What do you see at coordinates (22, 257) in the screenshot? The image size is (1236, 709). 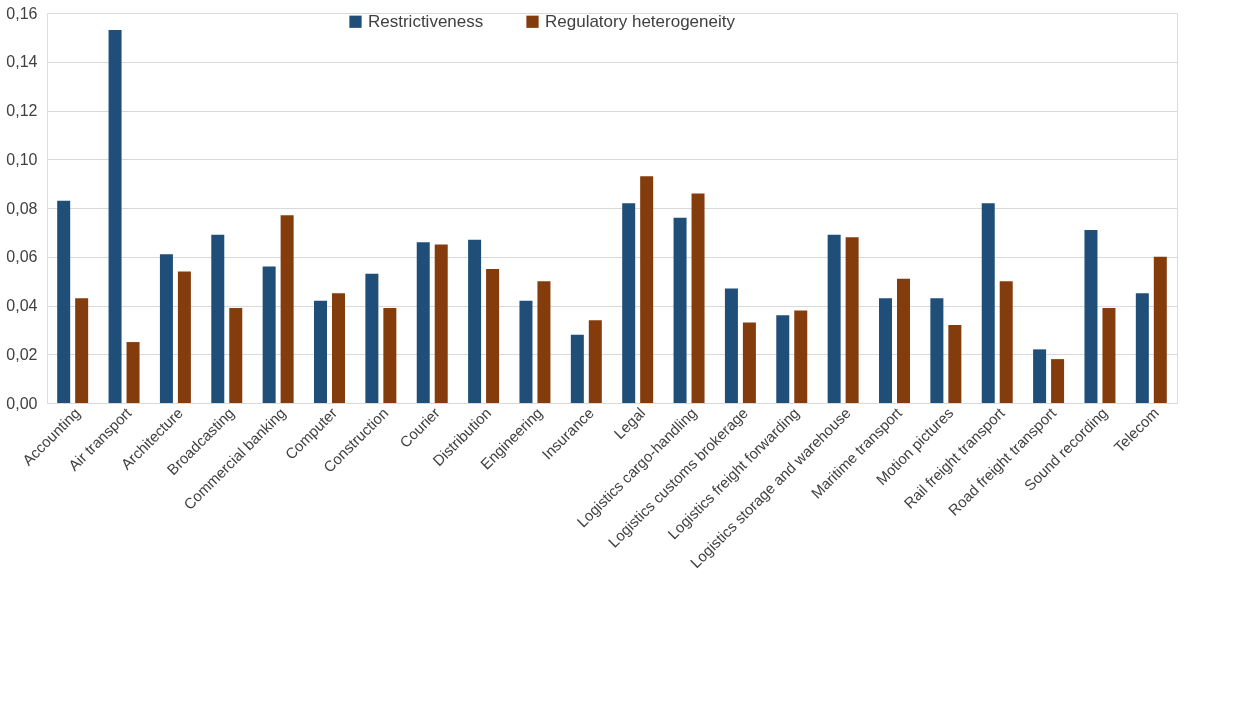 I see `y-tick-label: 0,06` at bounding box center [22, 257].